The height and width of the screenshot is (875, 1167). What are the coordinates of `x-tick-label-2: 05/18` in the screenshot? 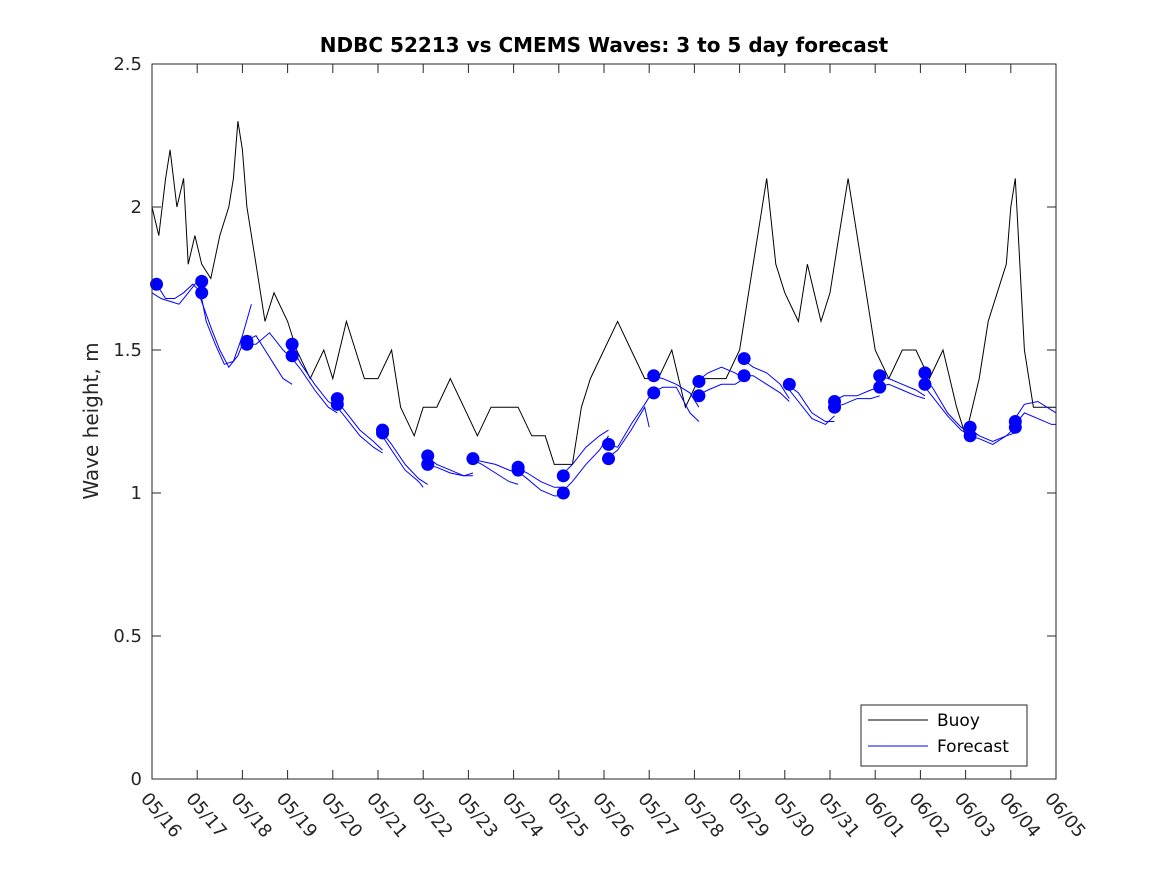 It's located at (251, 815).